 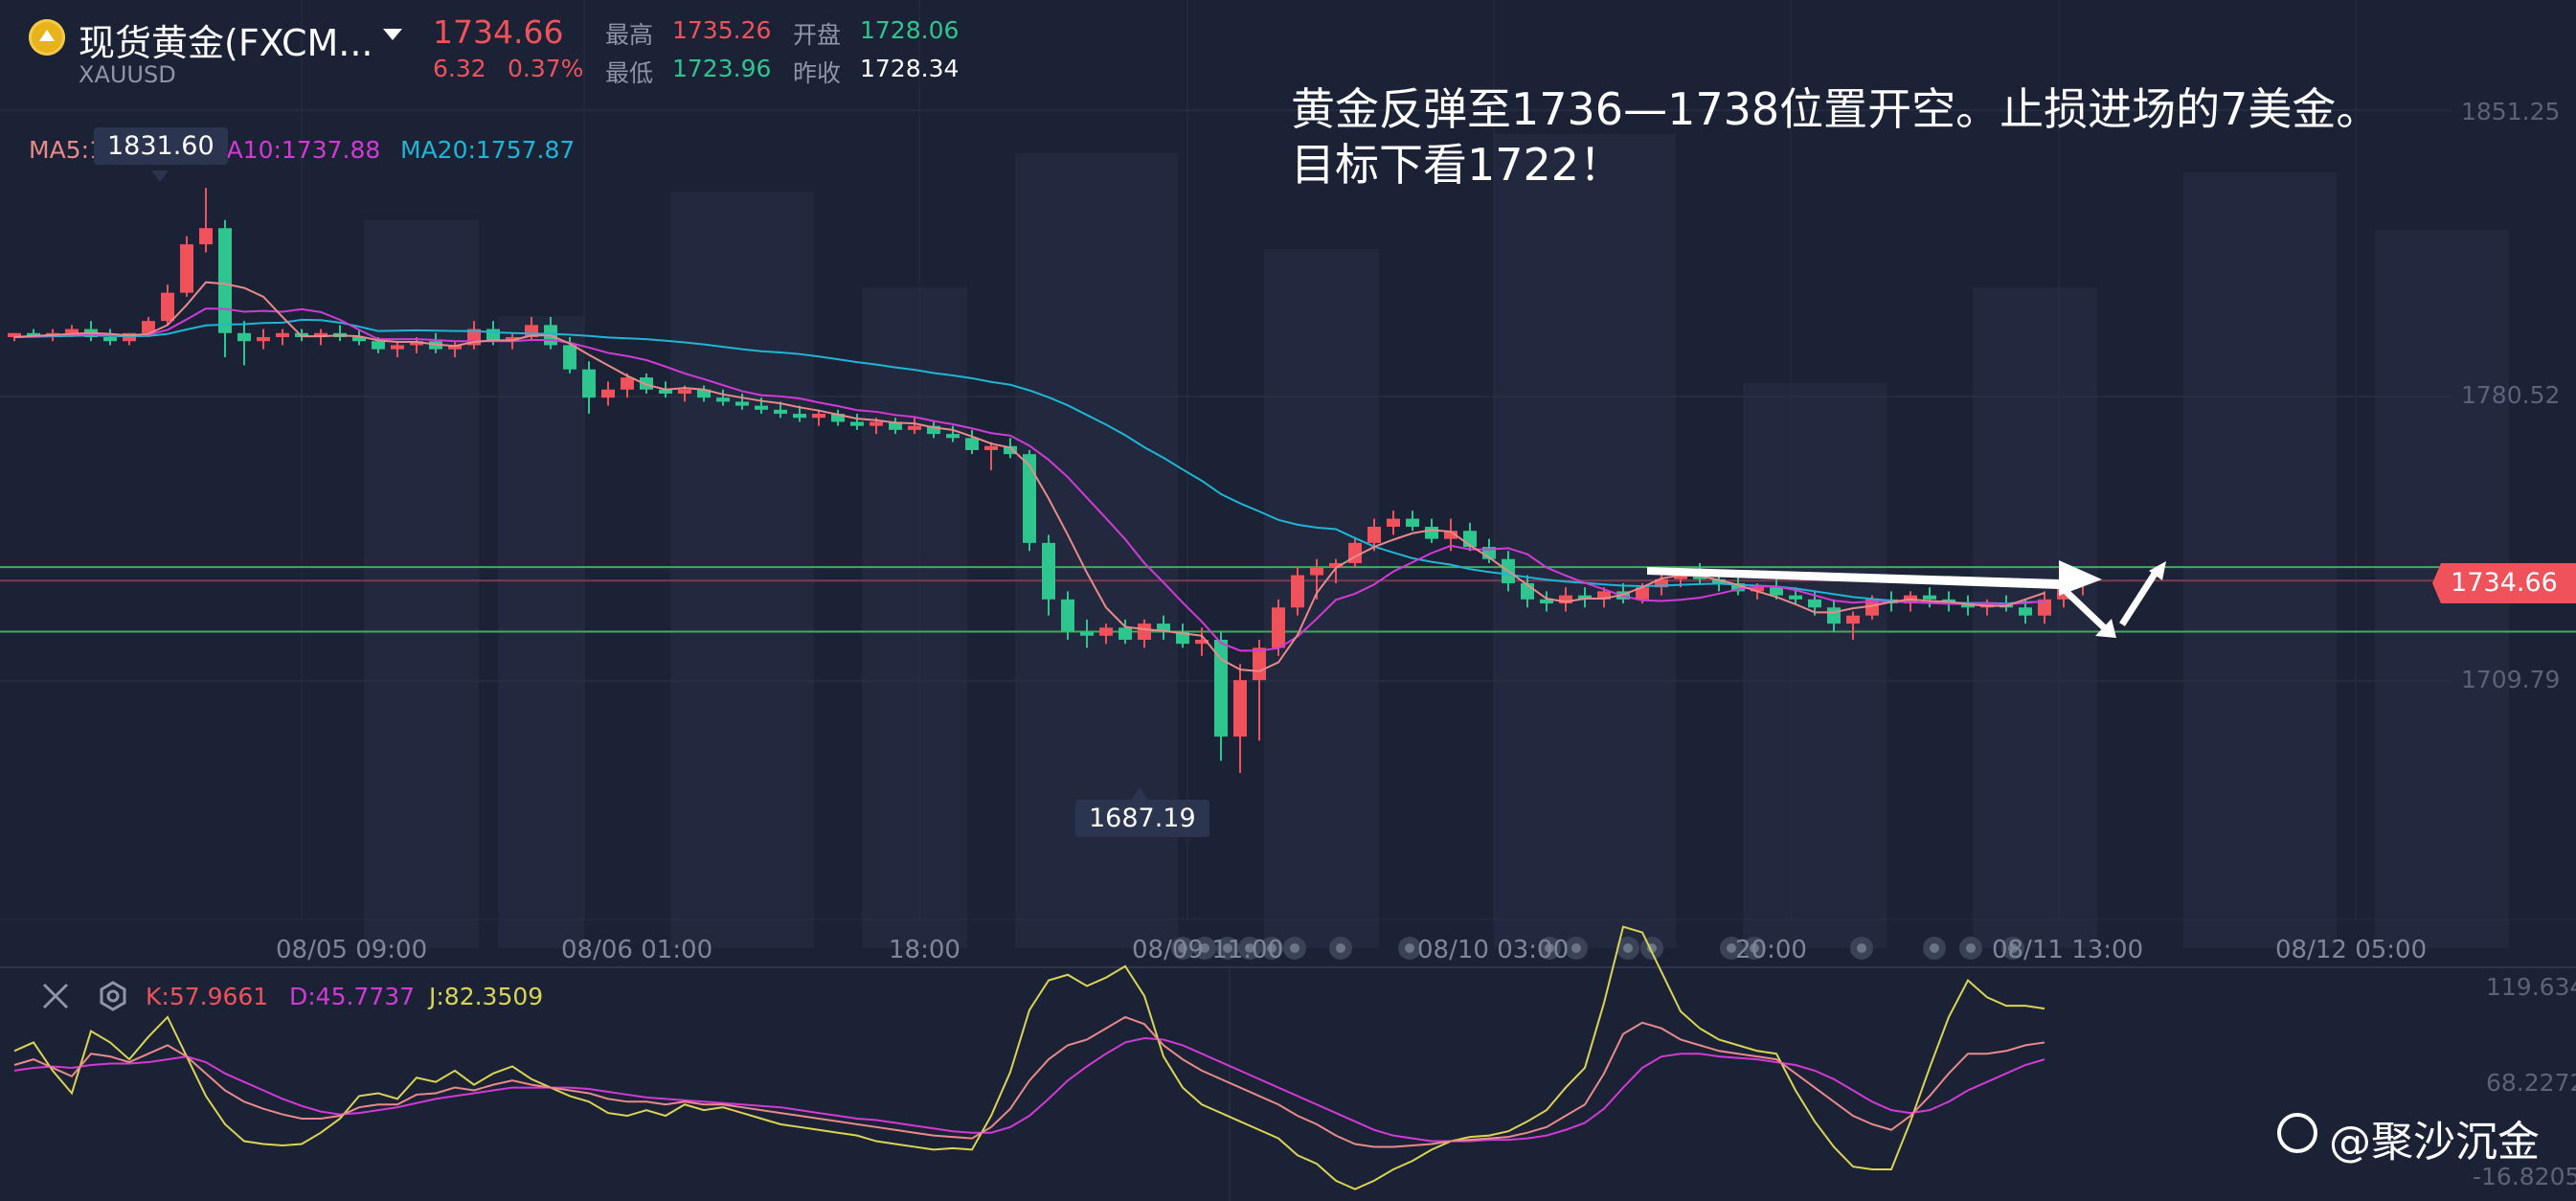 What do you see at coordinates (488, 150) in the screenshot?
I see `ma20-legend: MA20:1757.87` at bounding box center [488, 150].